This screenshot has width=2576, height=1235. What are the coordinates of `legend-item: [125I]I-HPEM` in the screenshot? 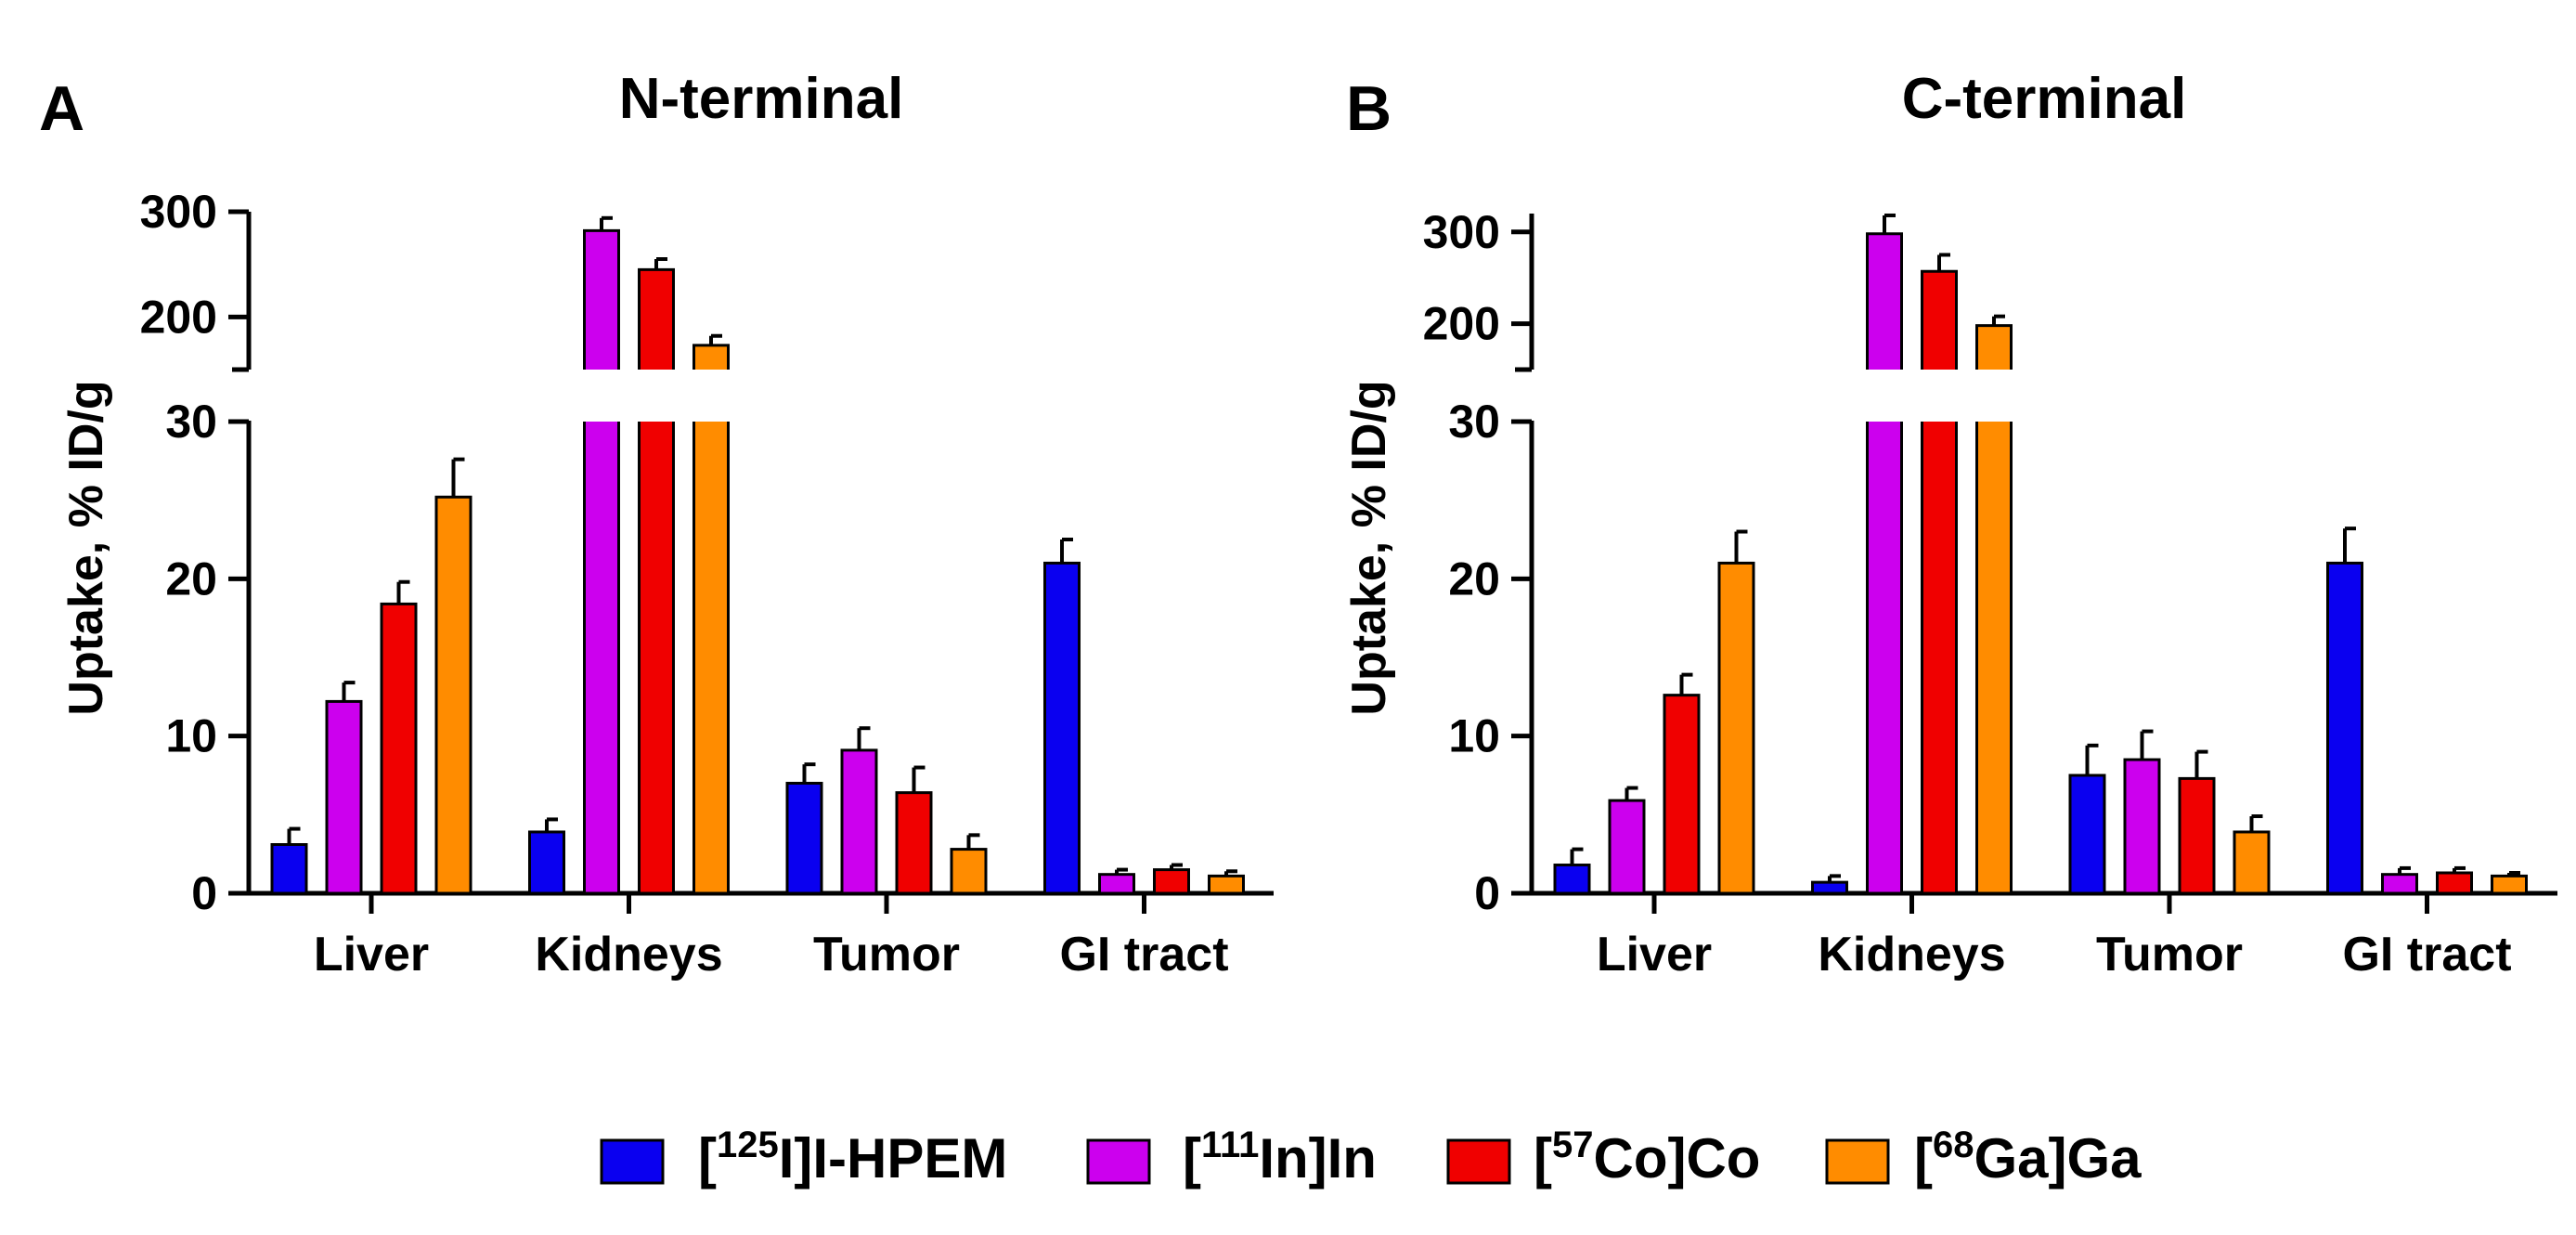 It's located at (803, 1157).